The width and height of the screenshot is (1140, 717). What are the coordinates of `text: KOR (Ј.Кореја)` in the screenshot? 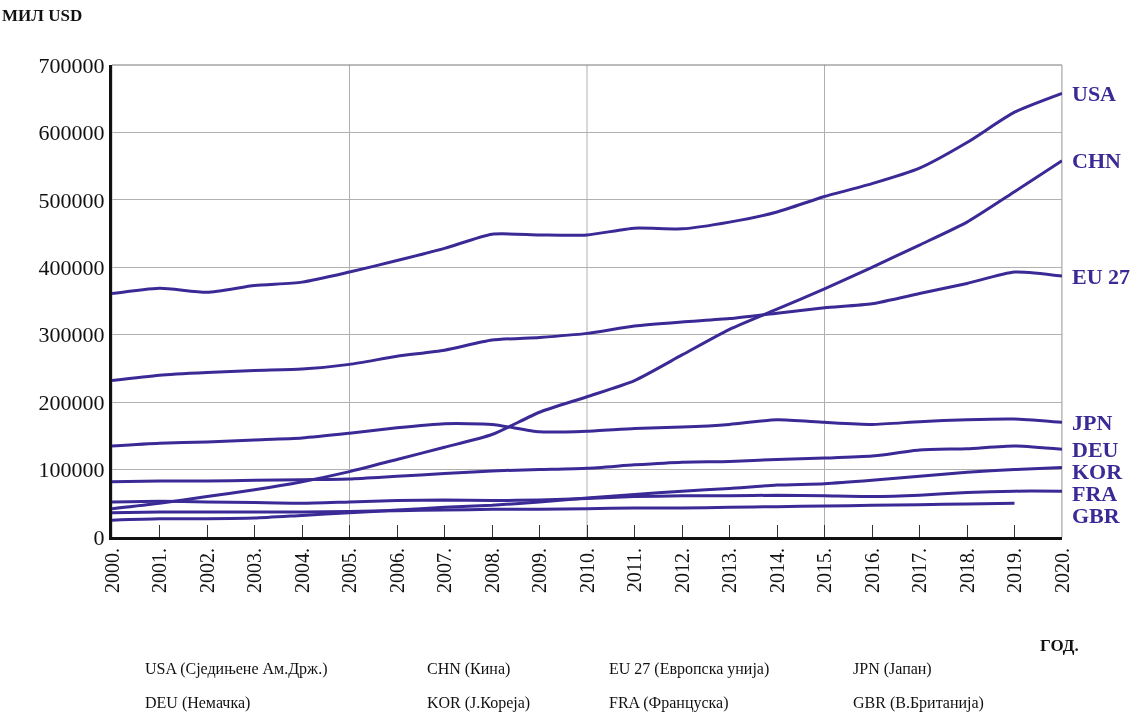 It's located at (479, 703).